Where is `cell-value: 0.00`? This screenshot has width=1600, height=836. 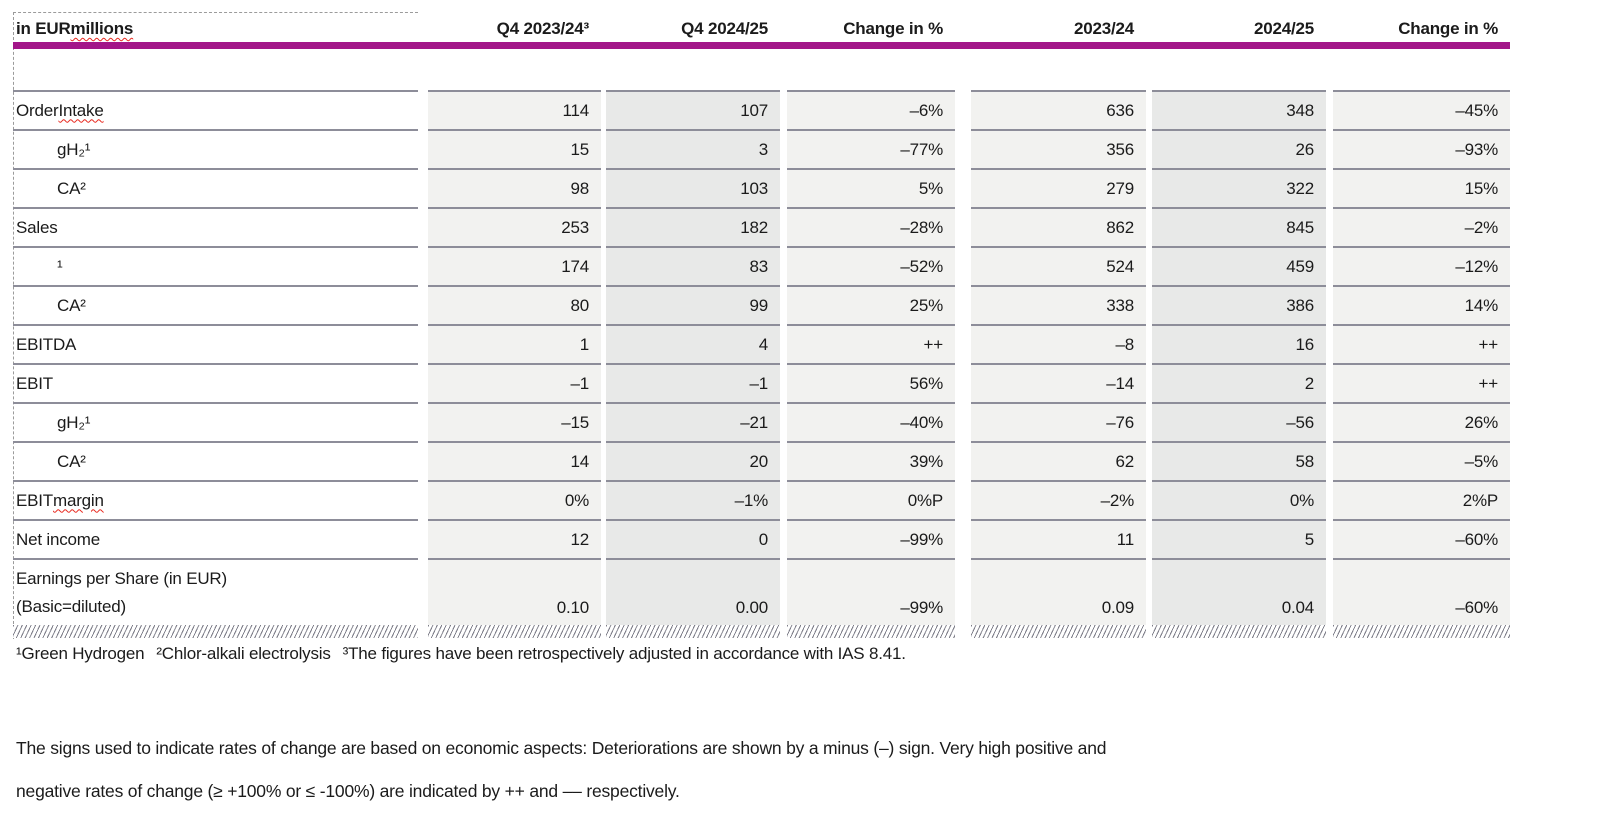 cell-value: 0.00 is located at coordinates (693, 591).